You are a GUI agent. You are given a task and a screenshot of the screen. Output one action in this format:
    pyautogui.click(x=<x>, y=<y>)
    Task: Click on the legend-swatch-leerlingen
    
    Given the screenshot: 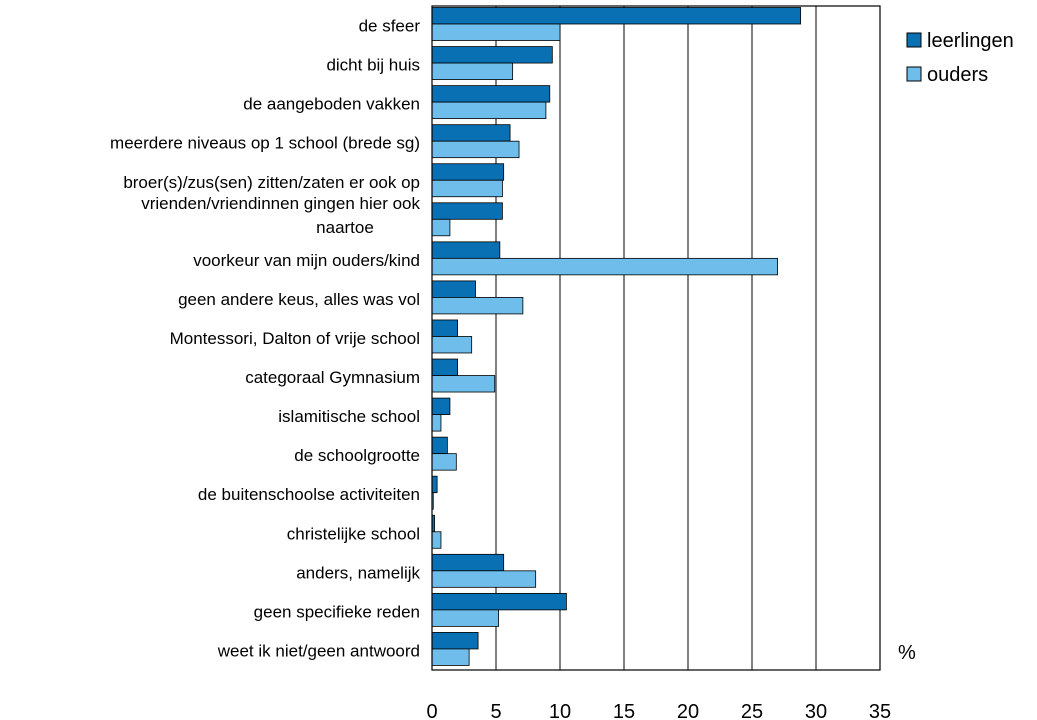 What is the action you would take?
    pyautogui.click(x=914, y=40)
    